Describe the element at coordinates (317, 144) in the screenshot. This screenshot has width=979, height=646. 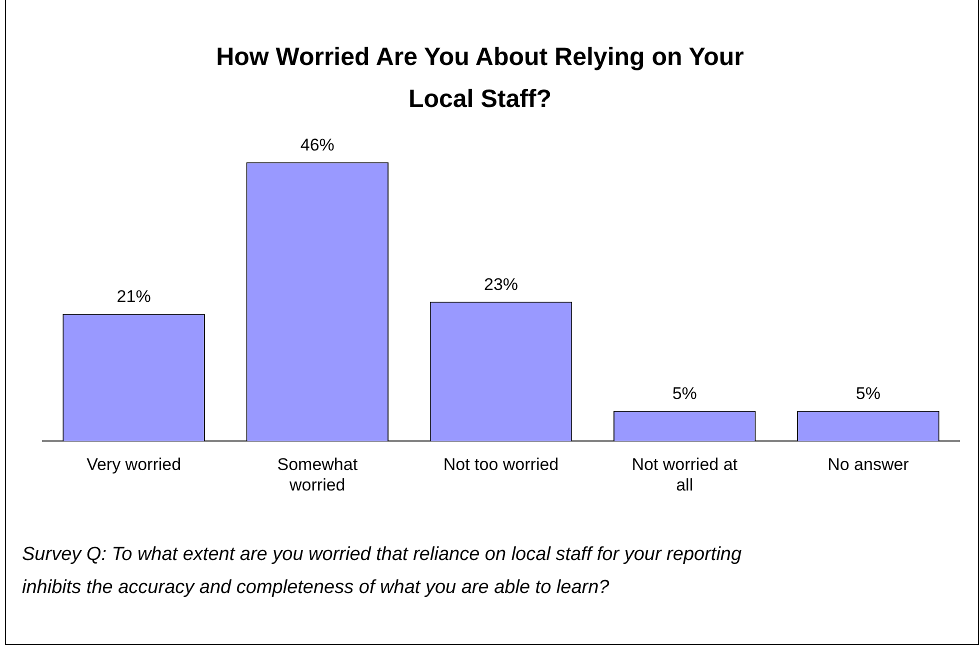
I see `data-label: 46%` at that location.